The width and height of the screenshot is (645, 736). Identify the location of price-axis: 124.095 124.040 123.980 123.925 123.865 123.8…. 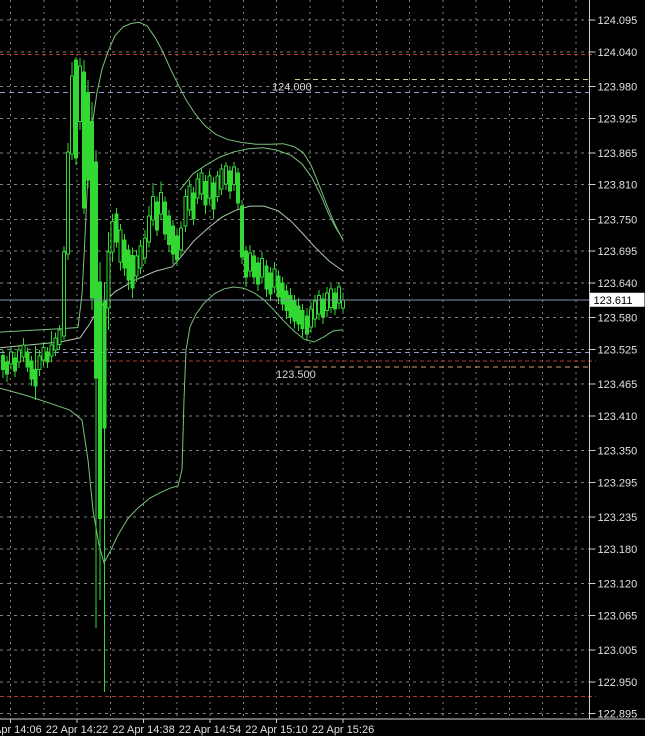
(613, 368).